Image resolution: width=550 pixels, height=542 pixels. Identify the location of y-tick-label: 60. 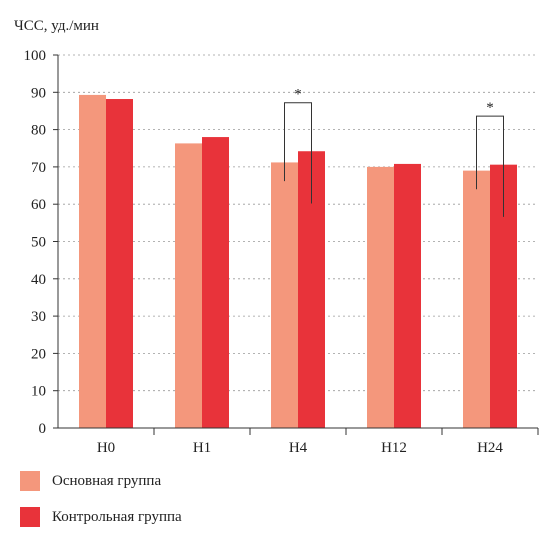
(38, 205).